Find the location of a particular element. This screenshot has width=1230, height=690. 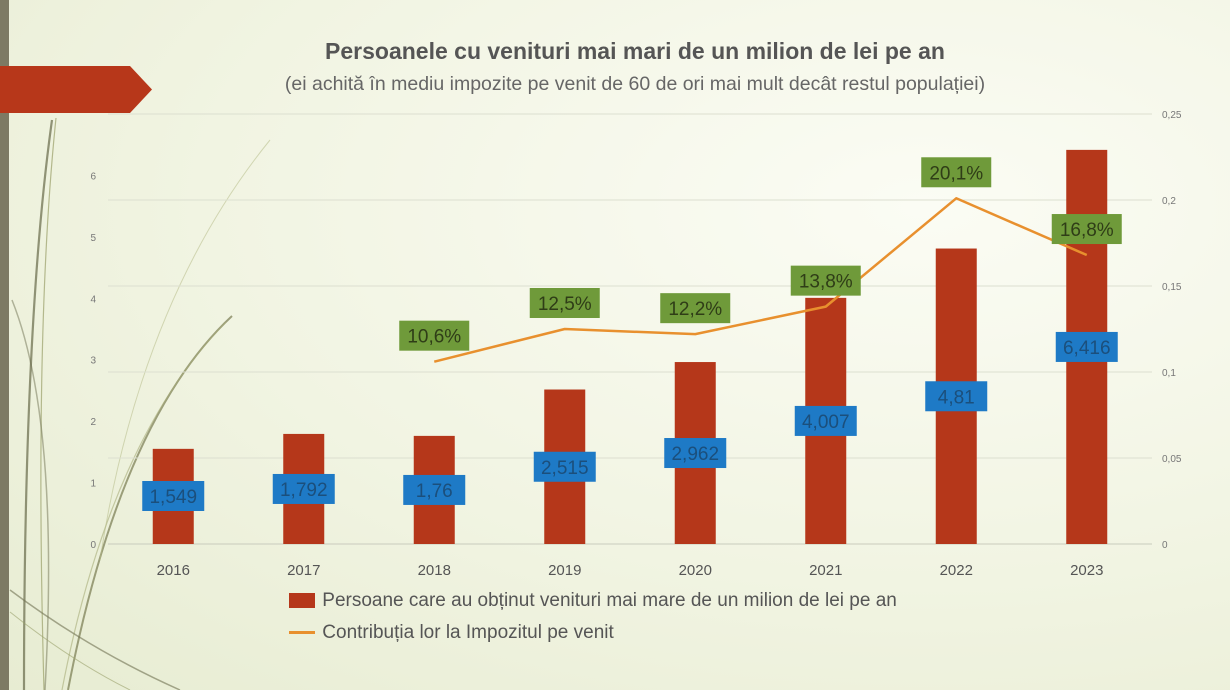

legend-label-line: Contribuția lor la Impozitul pe venit is located at coordinates (468, 632).